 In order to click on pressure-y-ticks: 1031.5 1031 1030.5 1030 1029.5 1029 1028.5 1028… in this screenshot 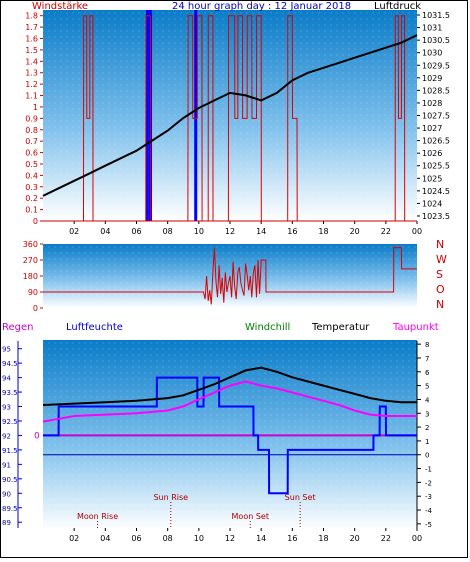, I will do `click(433, 116)`.